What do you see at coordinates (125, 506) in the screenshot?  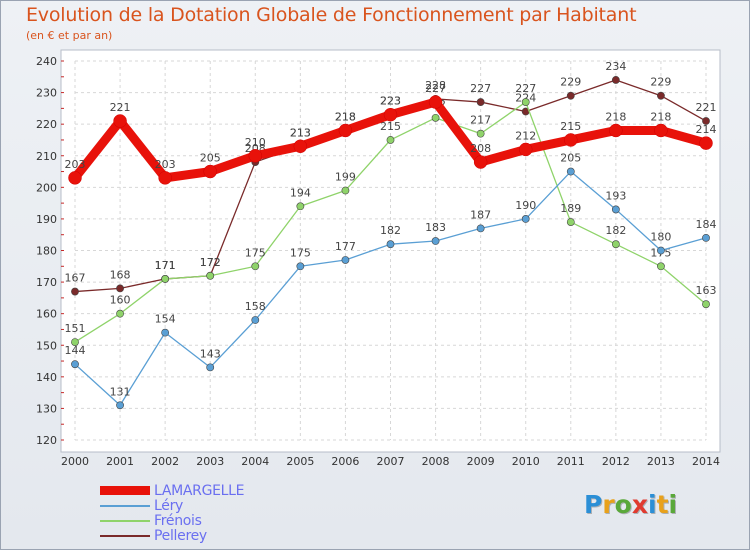 I see `legend-swatch-lery` at bounding box center [125, 506].